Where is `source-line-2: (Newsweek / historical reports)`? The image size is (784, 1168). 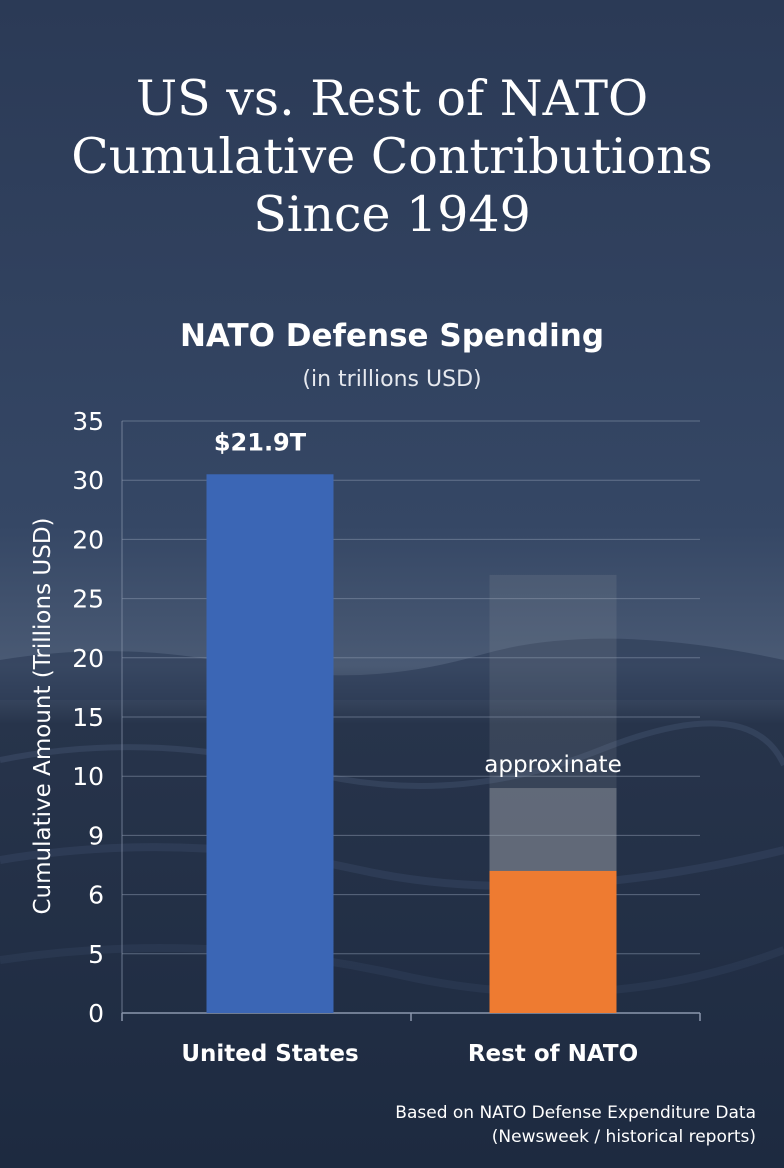
source-line-2: (Newsweek / historical reports) is located at coordinates (623, 1136).